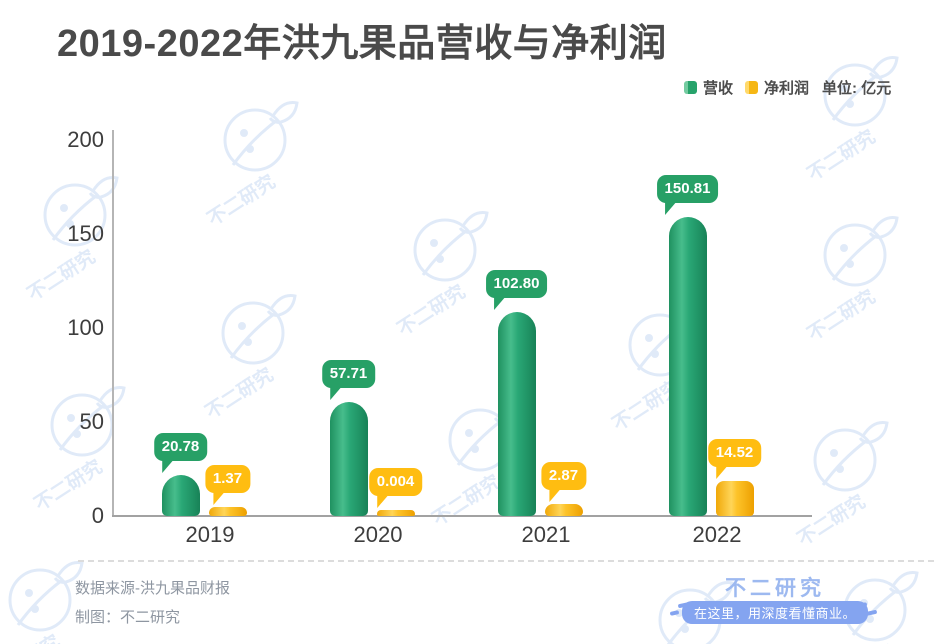  I want to click on revenue-label-2021: 102.80, so click(516, 290).